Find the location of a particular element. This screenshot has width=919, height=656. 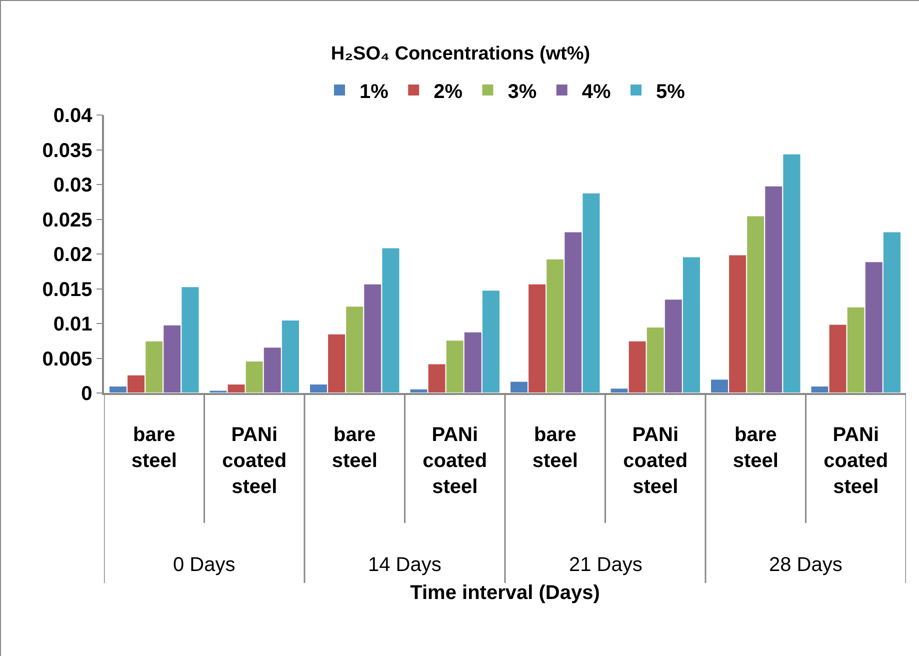

y-tick-label: 0 is located at coordinates (86, 394).